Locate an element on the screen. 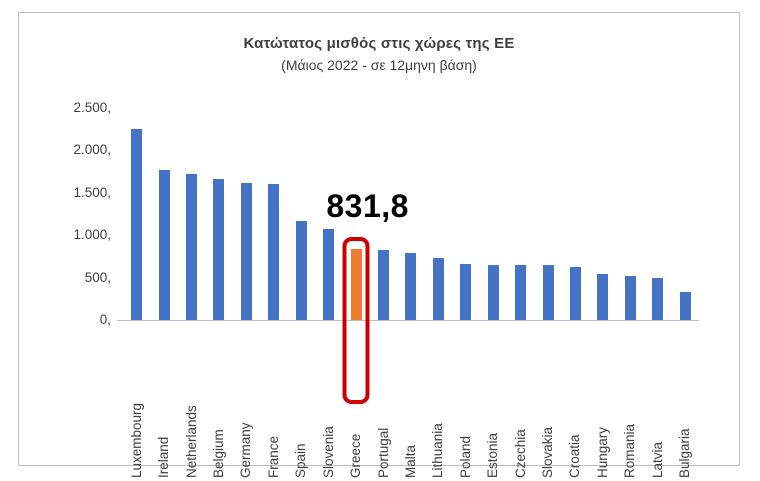  y-tick-label: 1.500, is located at coordinates (92, 192).